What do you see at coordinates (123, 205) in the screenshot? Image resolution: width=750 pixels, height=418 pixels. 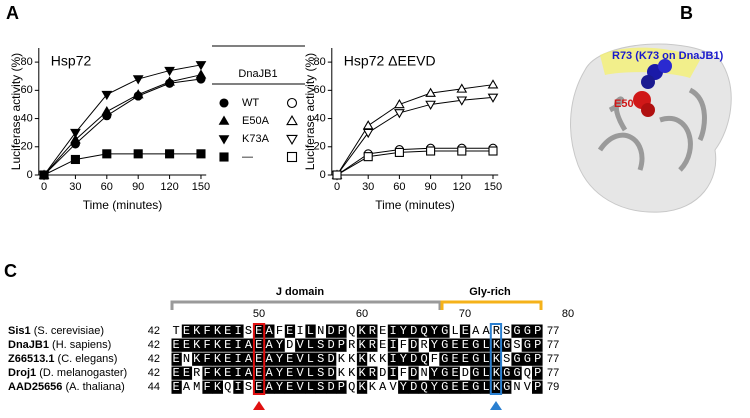 I see `x-axis-label: Time (minutes)` at bounding box center [123, 205].